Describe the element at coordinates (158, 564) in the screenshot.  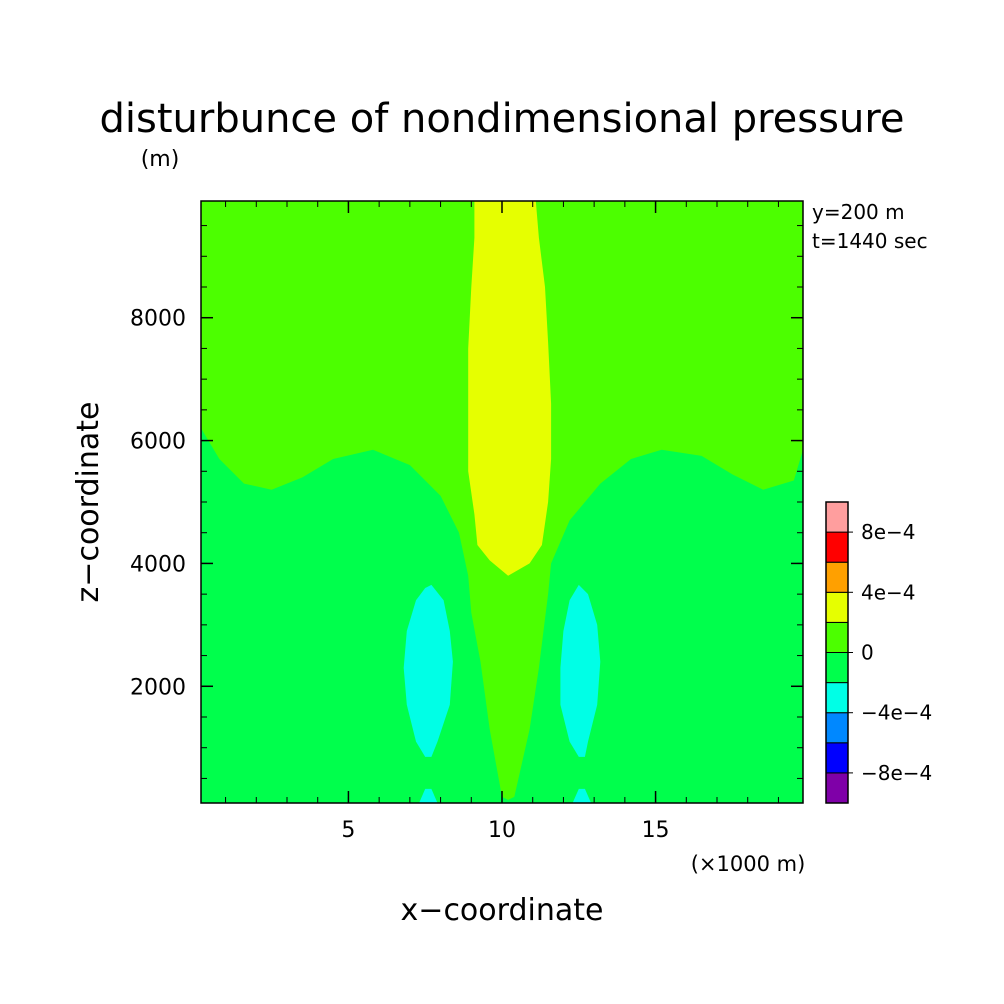
I see `y-tick-label: 4000` at that location.